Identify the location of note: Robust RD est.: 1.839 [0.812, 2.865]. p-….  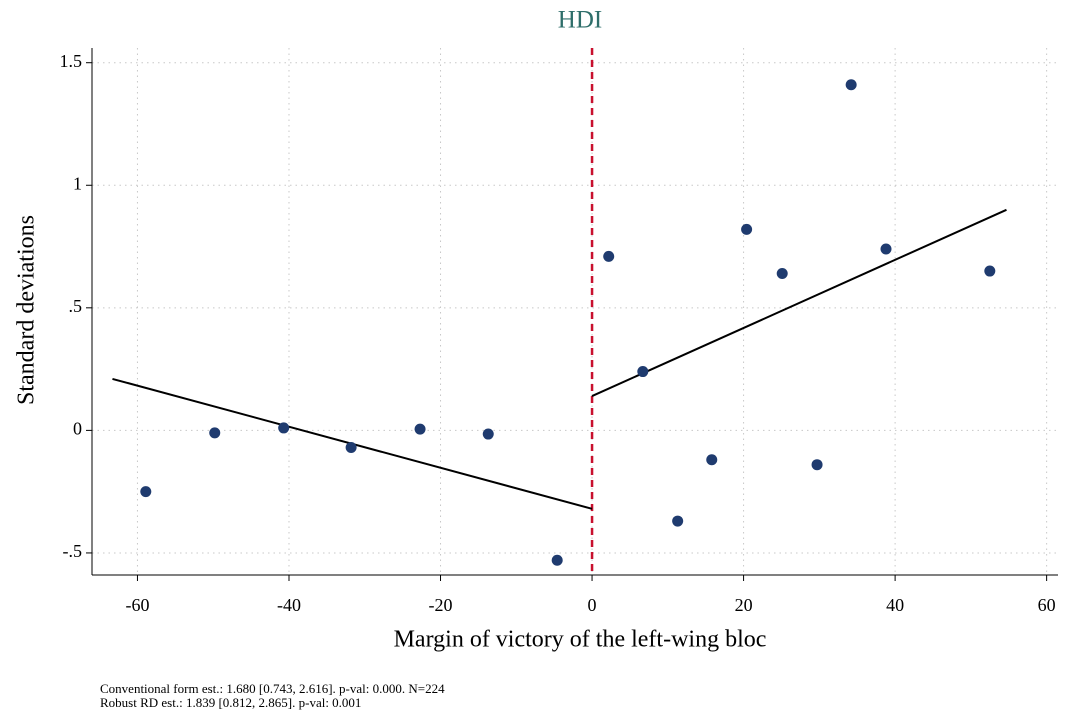
(230, 702).